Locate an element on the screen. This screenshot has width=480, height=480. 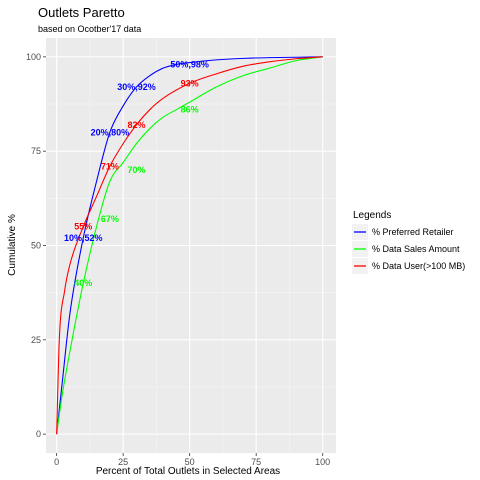
legend-title: Legends is located at coordinates (372, 215).